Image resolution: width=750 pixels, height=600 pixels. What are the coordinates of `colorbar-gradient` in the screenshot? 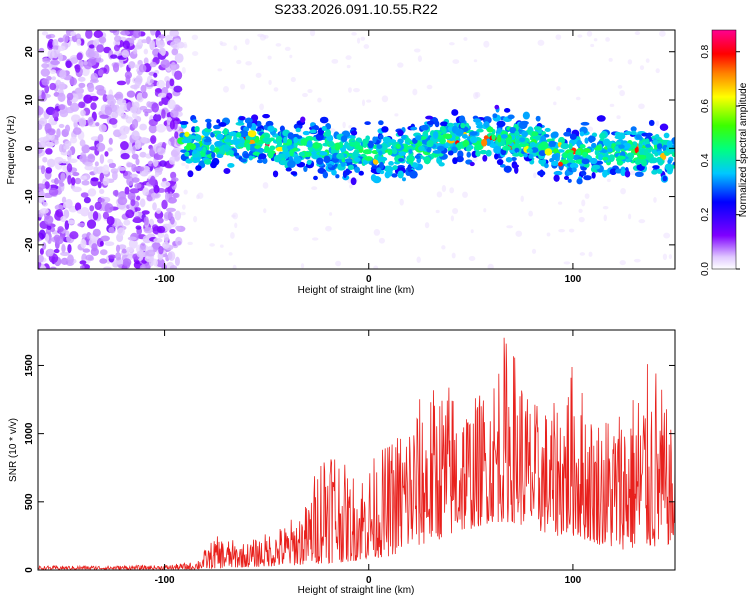 It's located at (724, 149).